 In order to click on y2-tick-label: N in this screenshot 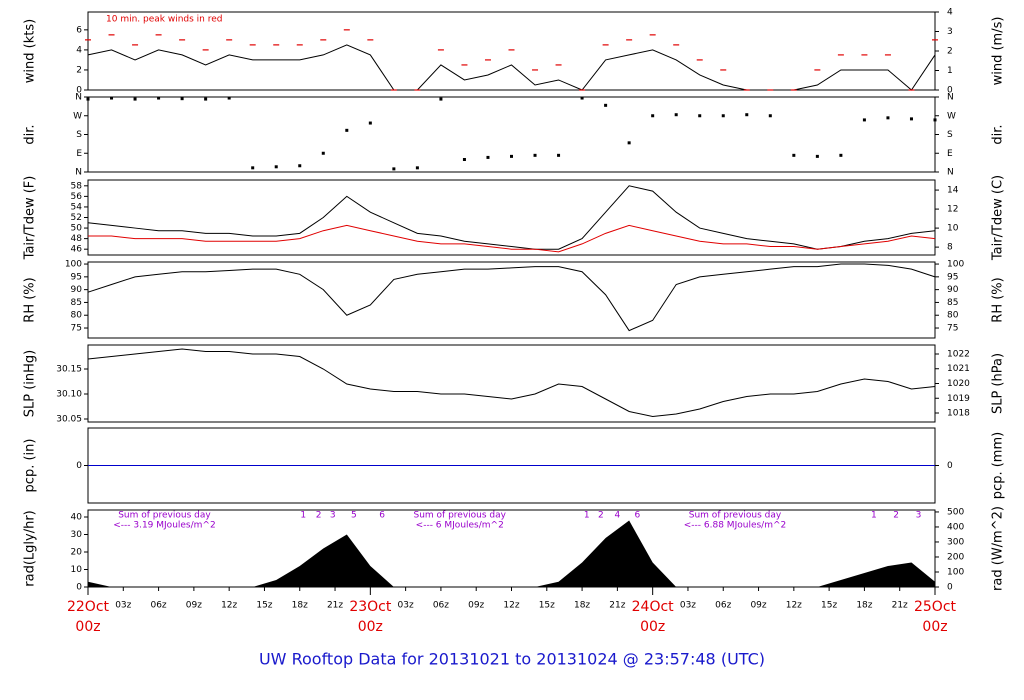, I will do `click(950, 173)`.